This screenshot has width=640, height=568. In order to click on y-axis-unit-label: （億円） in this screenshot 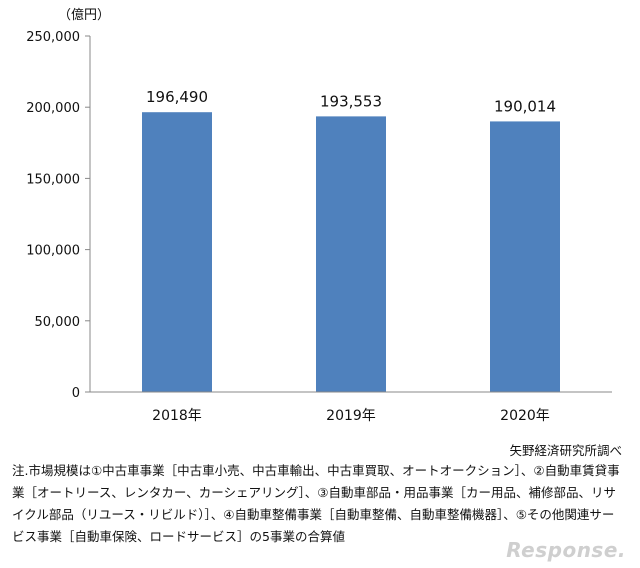, I will do `click(84, 15)`.